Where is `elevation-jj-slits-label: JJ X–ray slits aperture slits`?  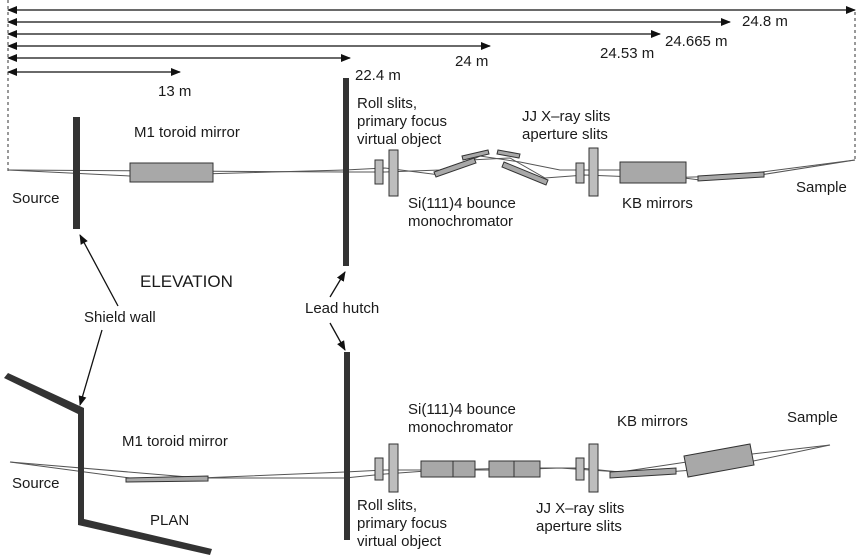 elevation-jj-slits-label: JJ X–ray slits aperture slits is located at coordinates (568, 125).